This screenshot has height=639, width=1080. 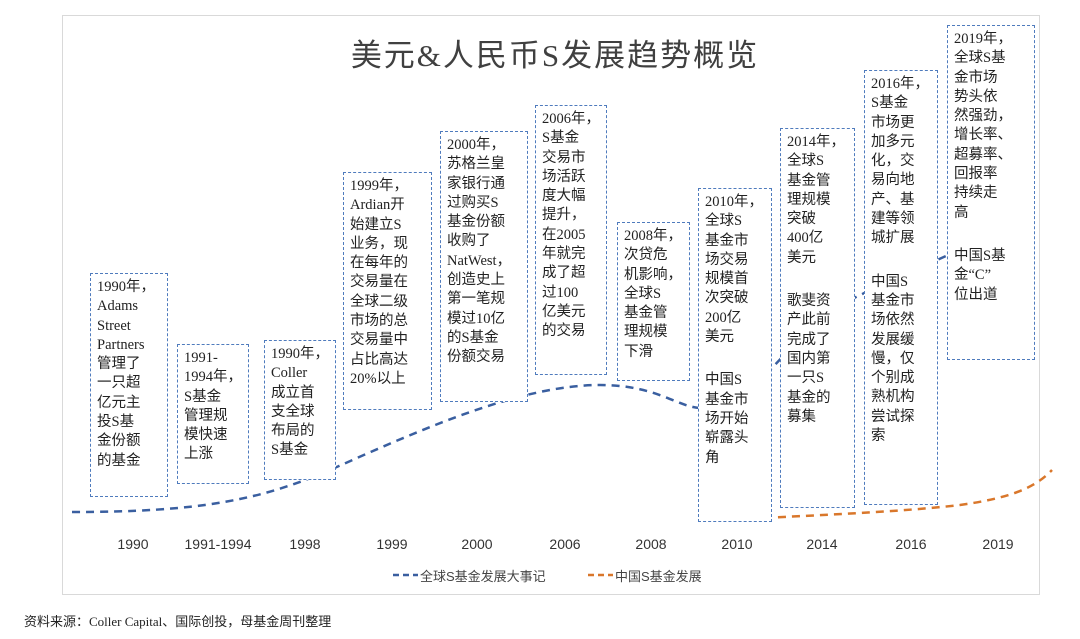 I want to click on box-section: 1990年， Coller 成立首 支全球 布局的 S基金, so click(x=300, y=403).